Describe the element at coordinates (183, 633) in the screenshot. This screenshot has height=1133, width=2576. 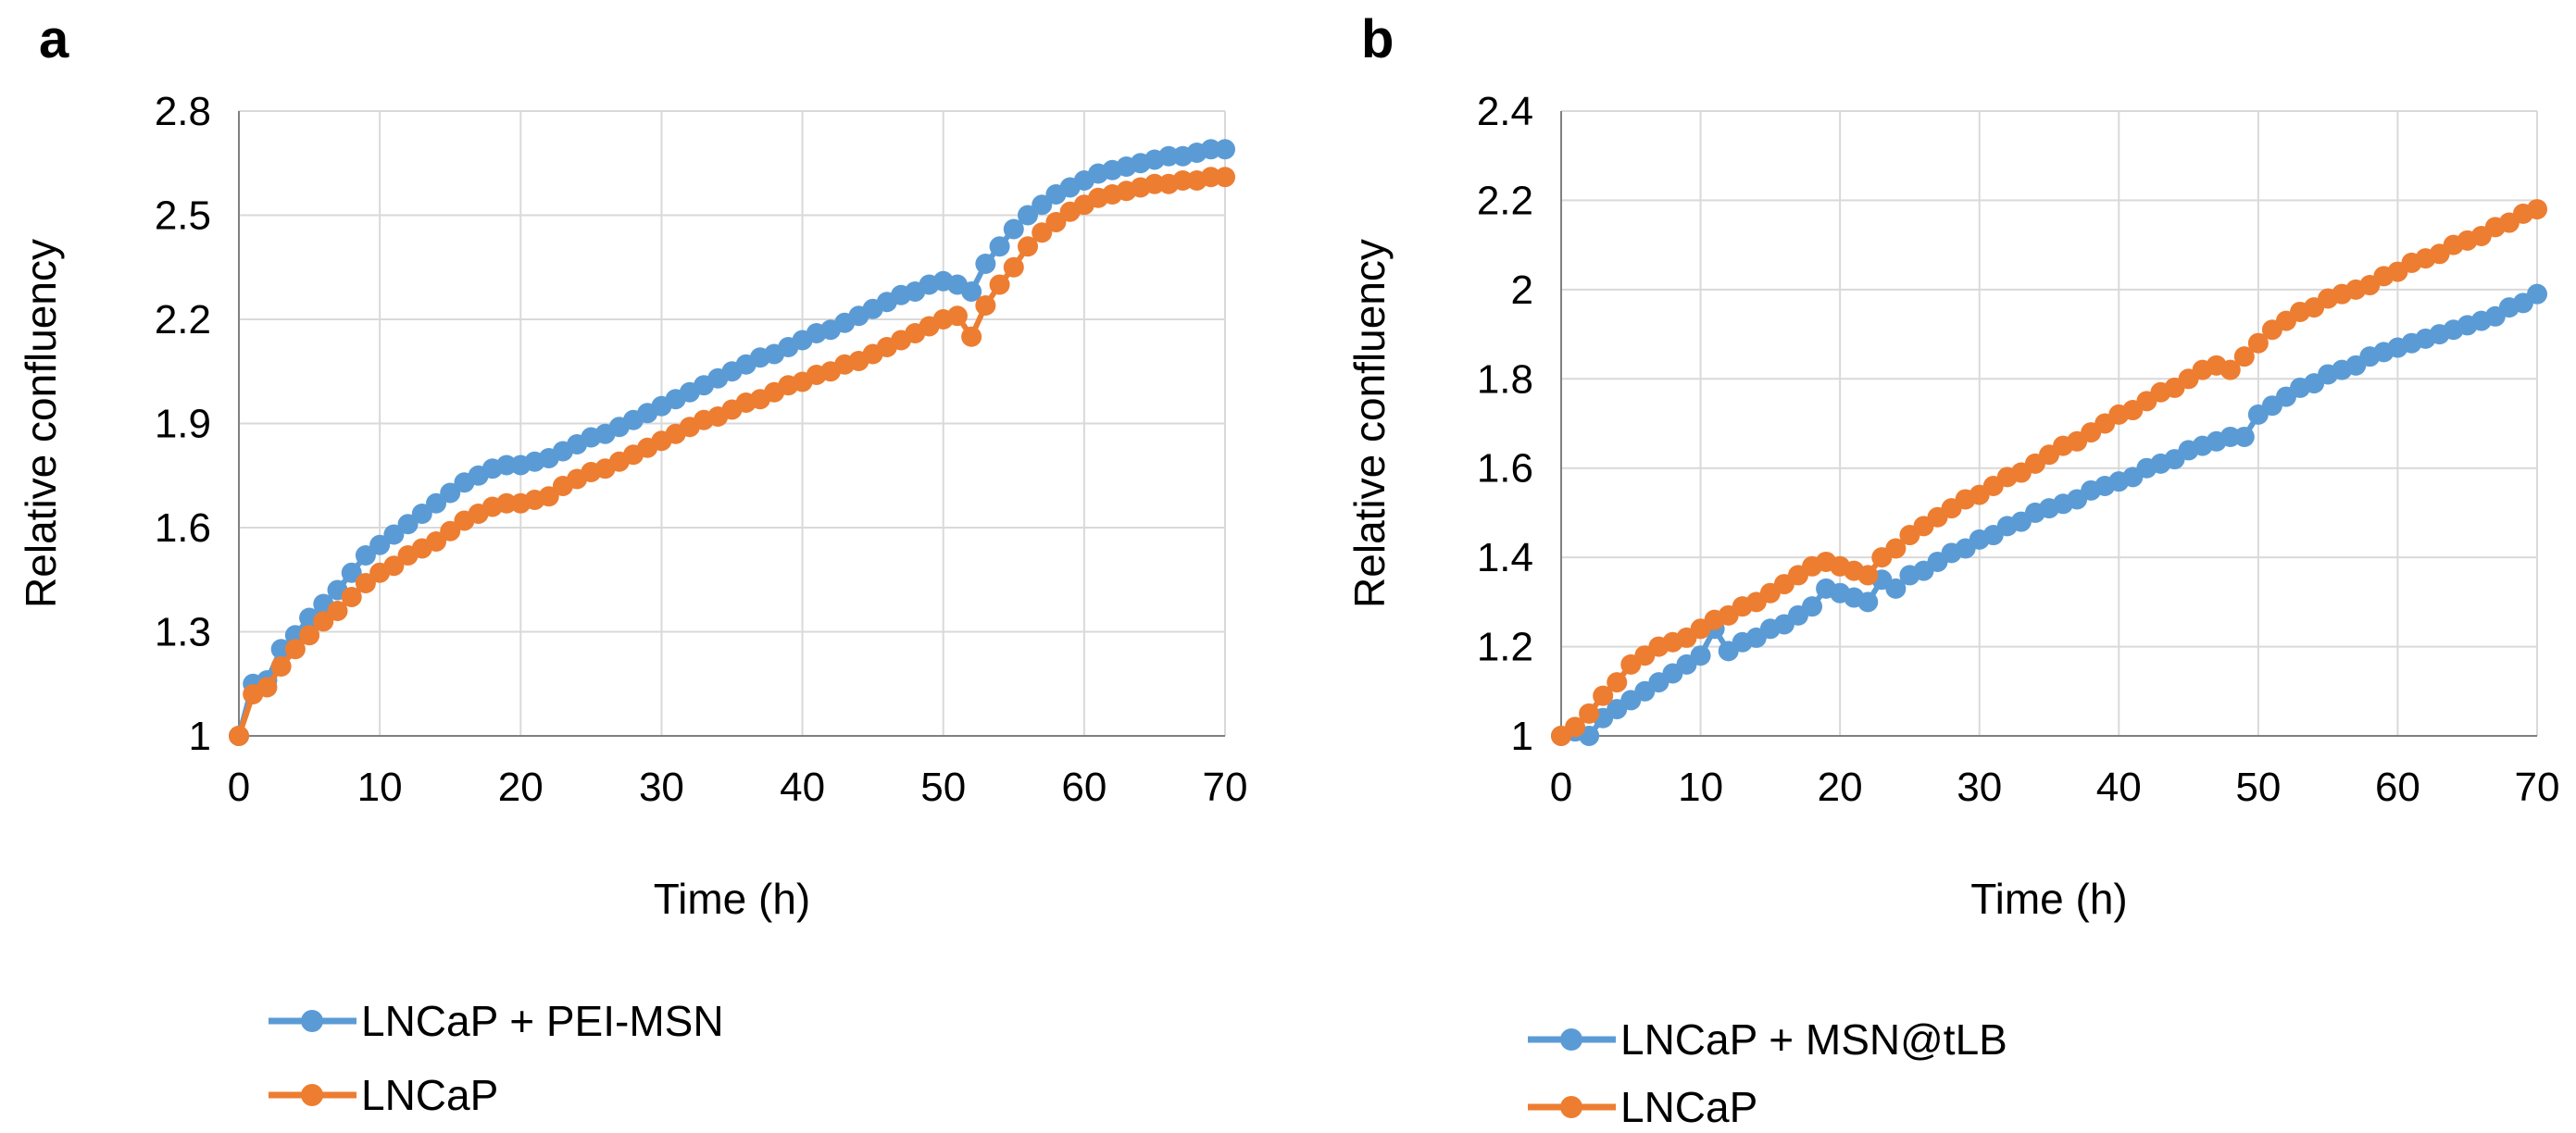
I see `y-tick-label: 1.3` at that location.